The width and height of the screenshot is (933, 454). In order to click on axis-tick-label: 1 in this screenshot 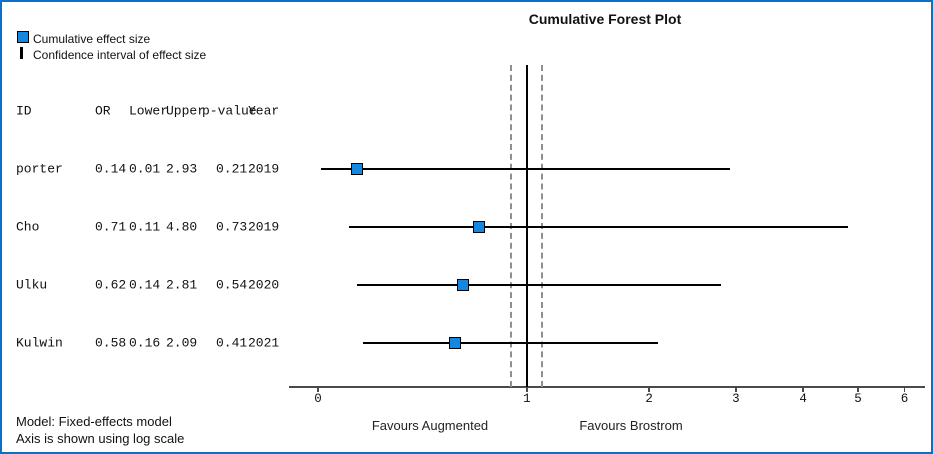, I will do `click(527, 399)`.